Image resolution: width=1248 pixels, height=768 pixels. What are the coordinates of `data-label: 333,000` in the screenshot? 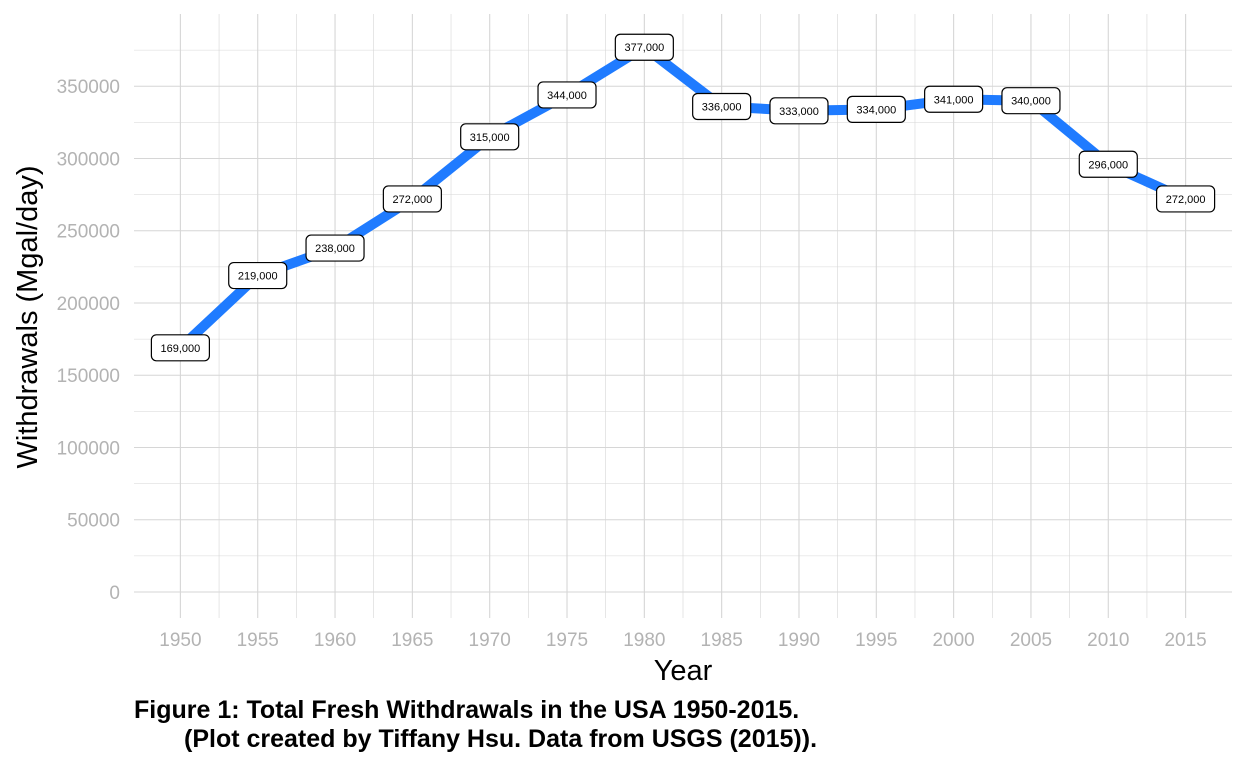 It's located at (799, 111).